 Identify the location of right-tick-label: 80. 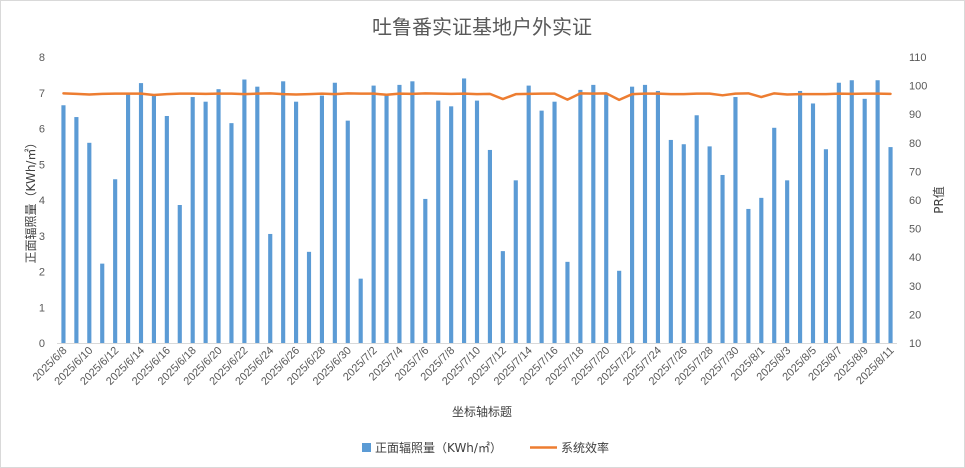
(915, 144).